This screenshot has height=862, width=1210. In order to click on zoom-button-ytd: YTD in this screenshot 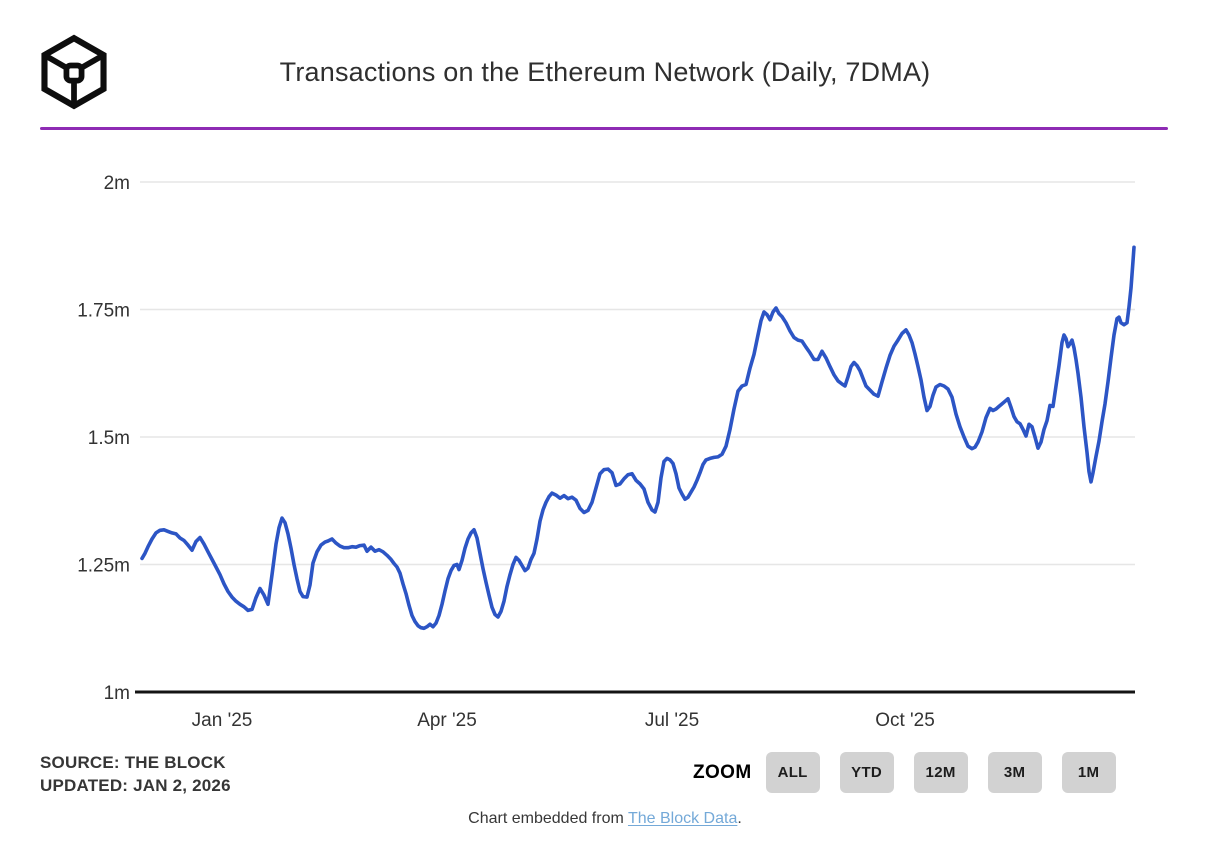, I will do `click(866, 772)`.